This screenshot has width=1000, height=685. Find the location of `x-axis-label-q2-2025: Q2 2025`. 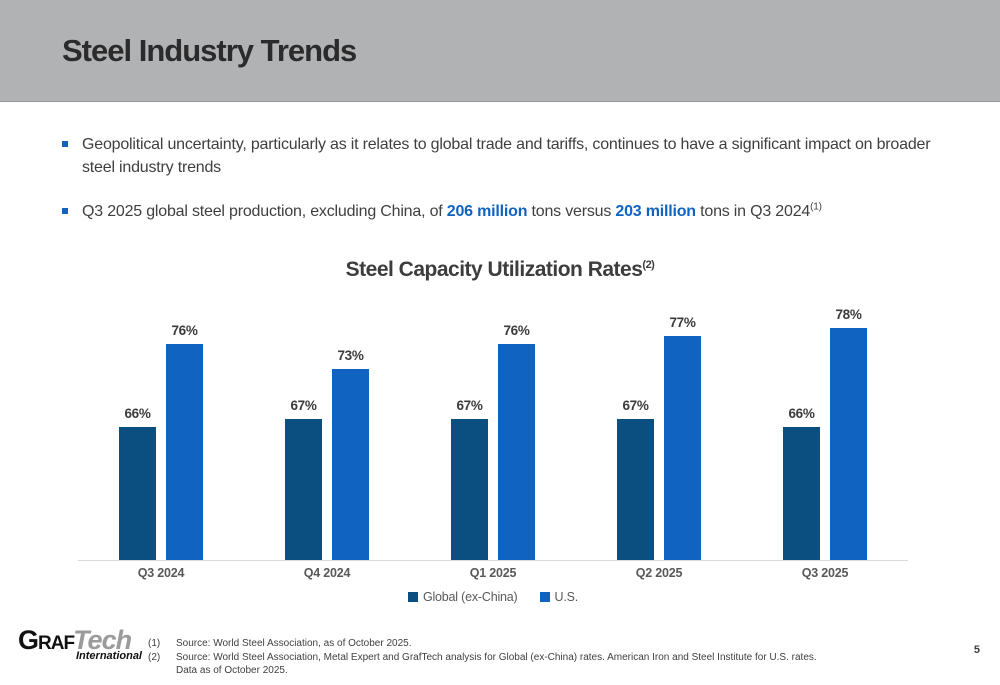

x-axis-label-q2-2025: Q2 2025 is located at coordinates (659, 573).